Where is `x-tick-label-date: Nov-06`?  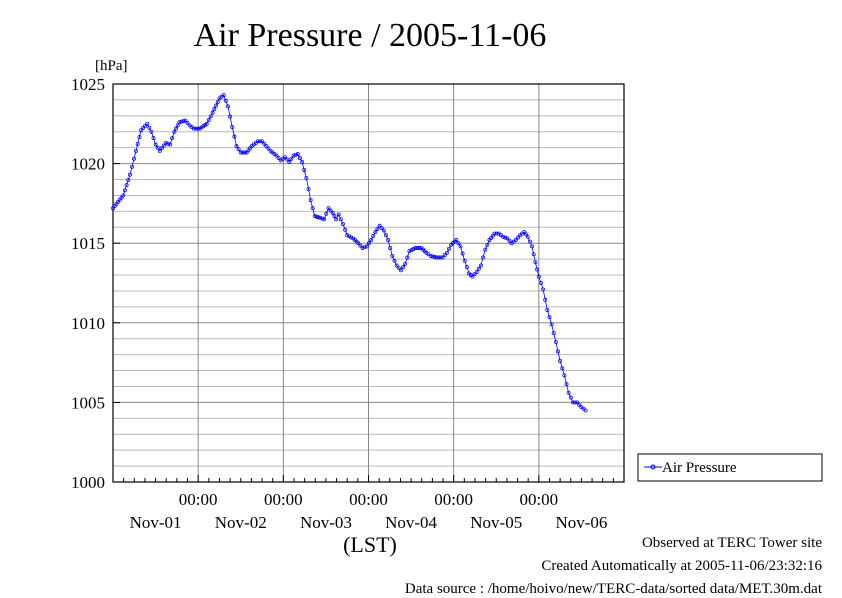 x-tick-label-date: Nov-06 is located at coordinates (581, 522).